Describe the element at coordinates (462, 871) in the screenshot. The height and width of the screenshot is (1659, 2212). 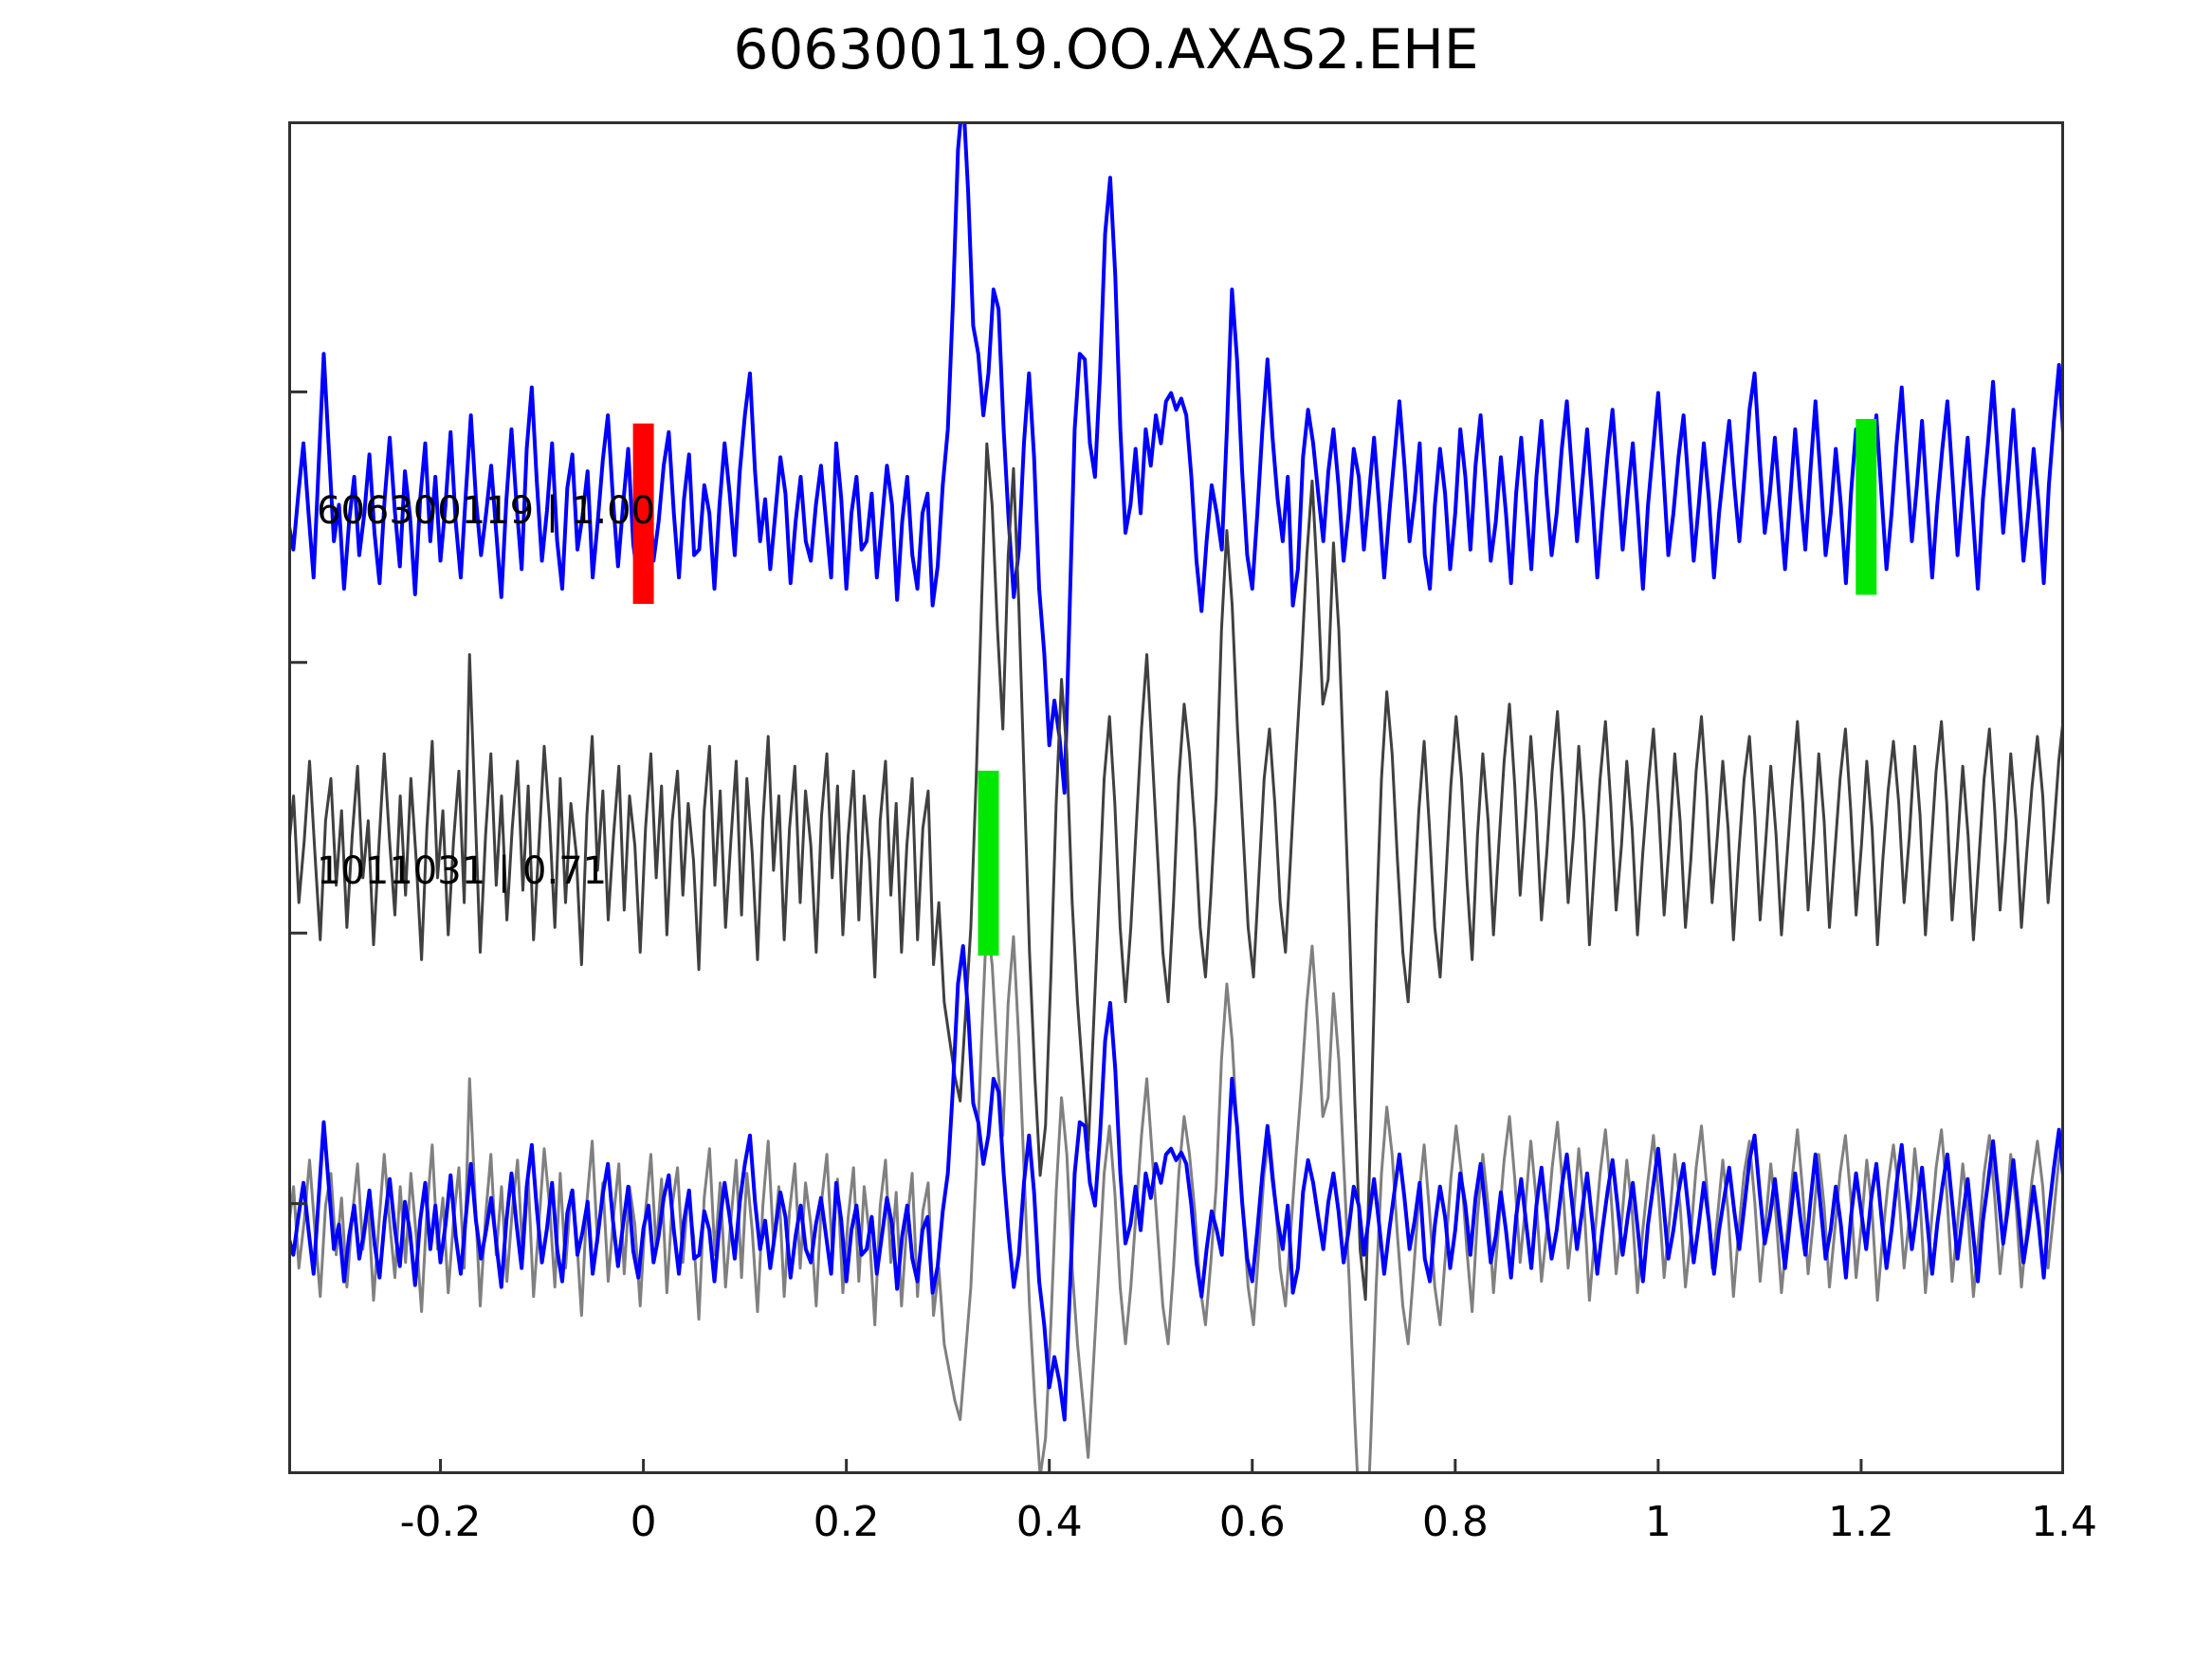
I see `trace-2-label: 1011031 | 0.71` at that location.